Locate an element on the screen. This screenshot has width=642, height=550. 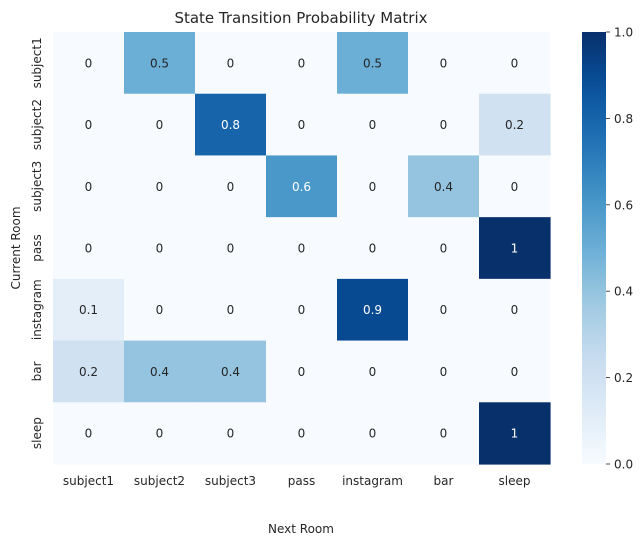
x-tick-label: subject1 is located at coordinates (88, 481).